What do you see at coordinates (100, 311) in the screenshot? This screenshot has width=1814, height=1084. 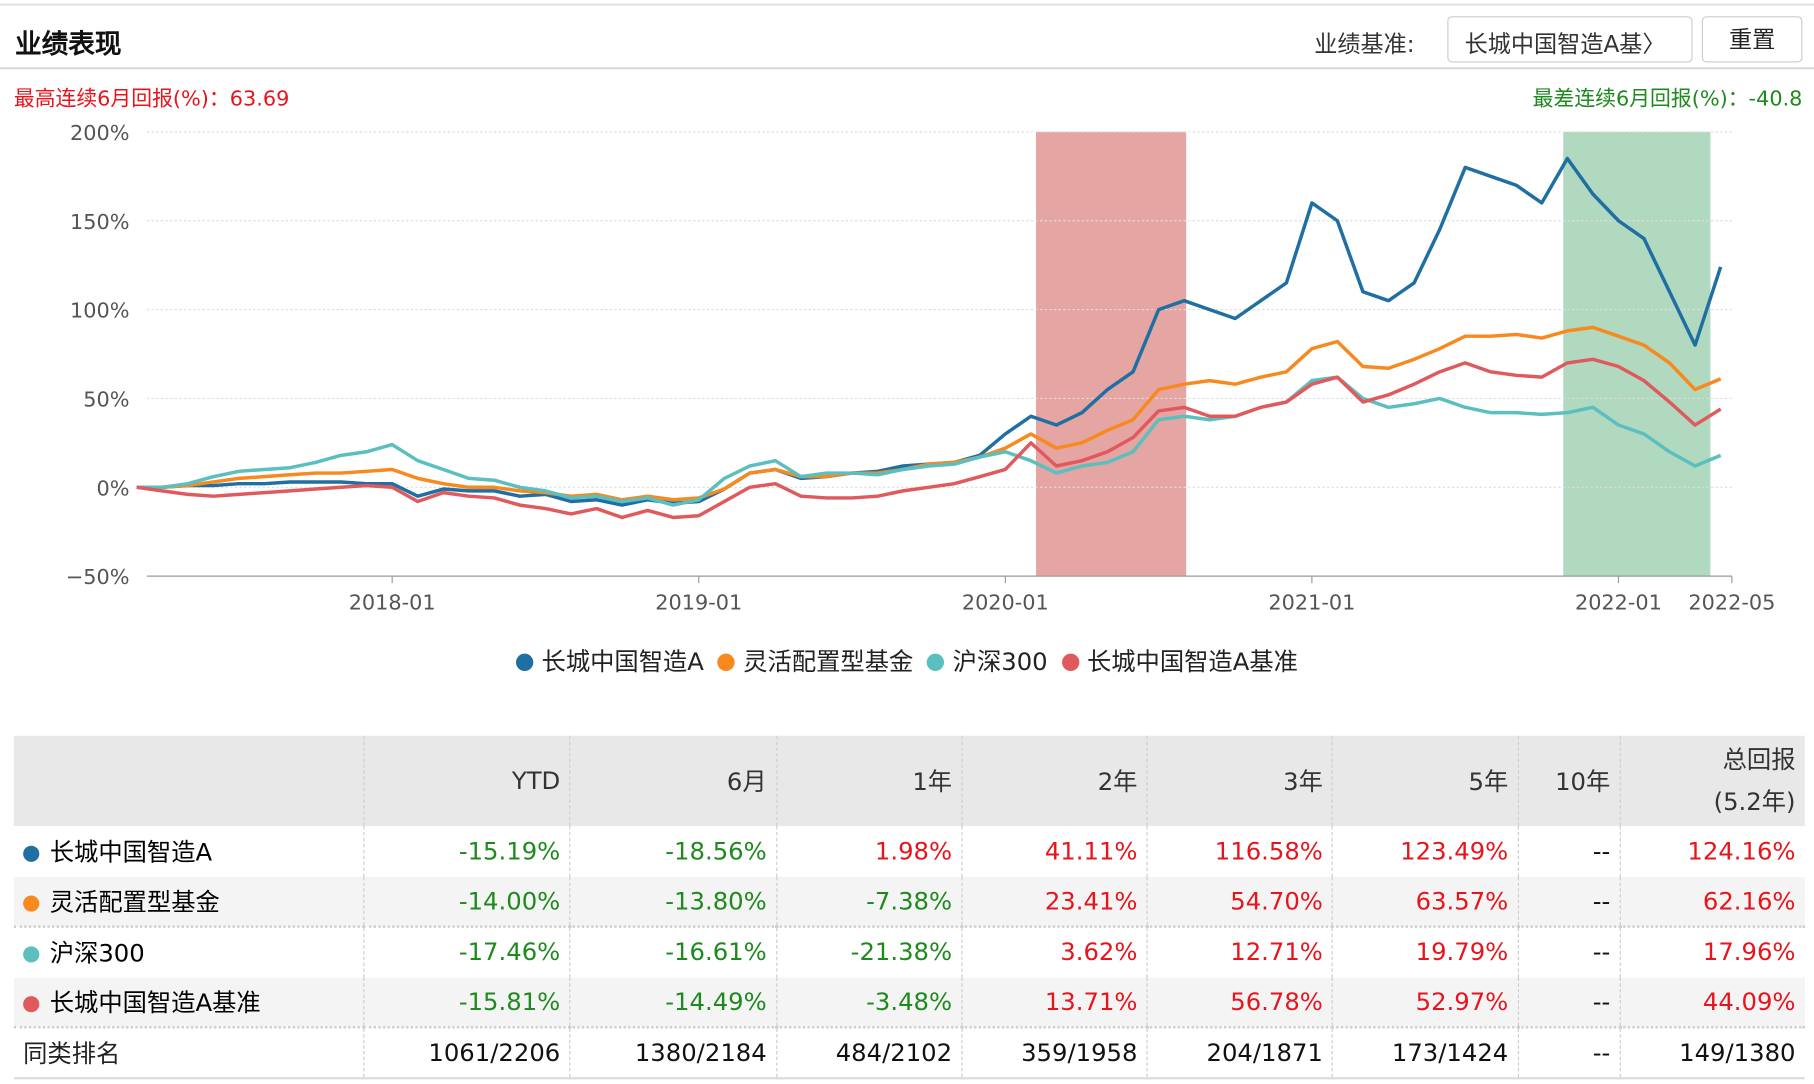 I see `y-tick-label: 100%` at bounding box center [100, 311].